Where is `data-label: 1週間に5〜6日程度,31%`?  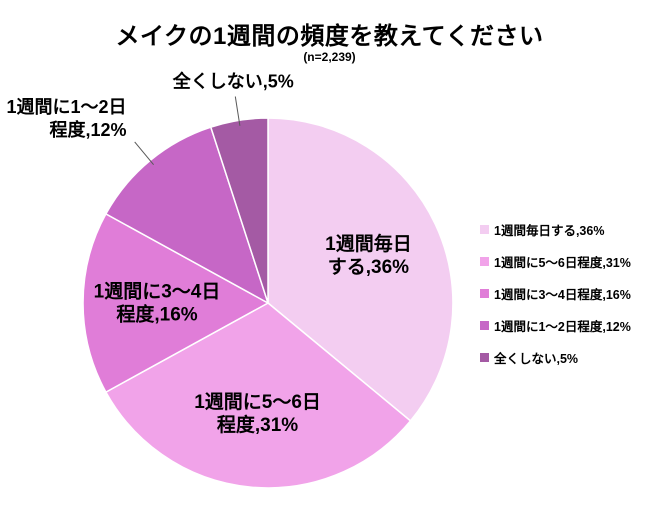
data-label: 1週間に5〜6日程度,31% is located at coordinates (257, 413).